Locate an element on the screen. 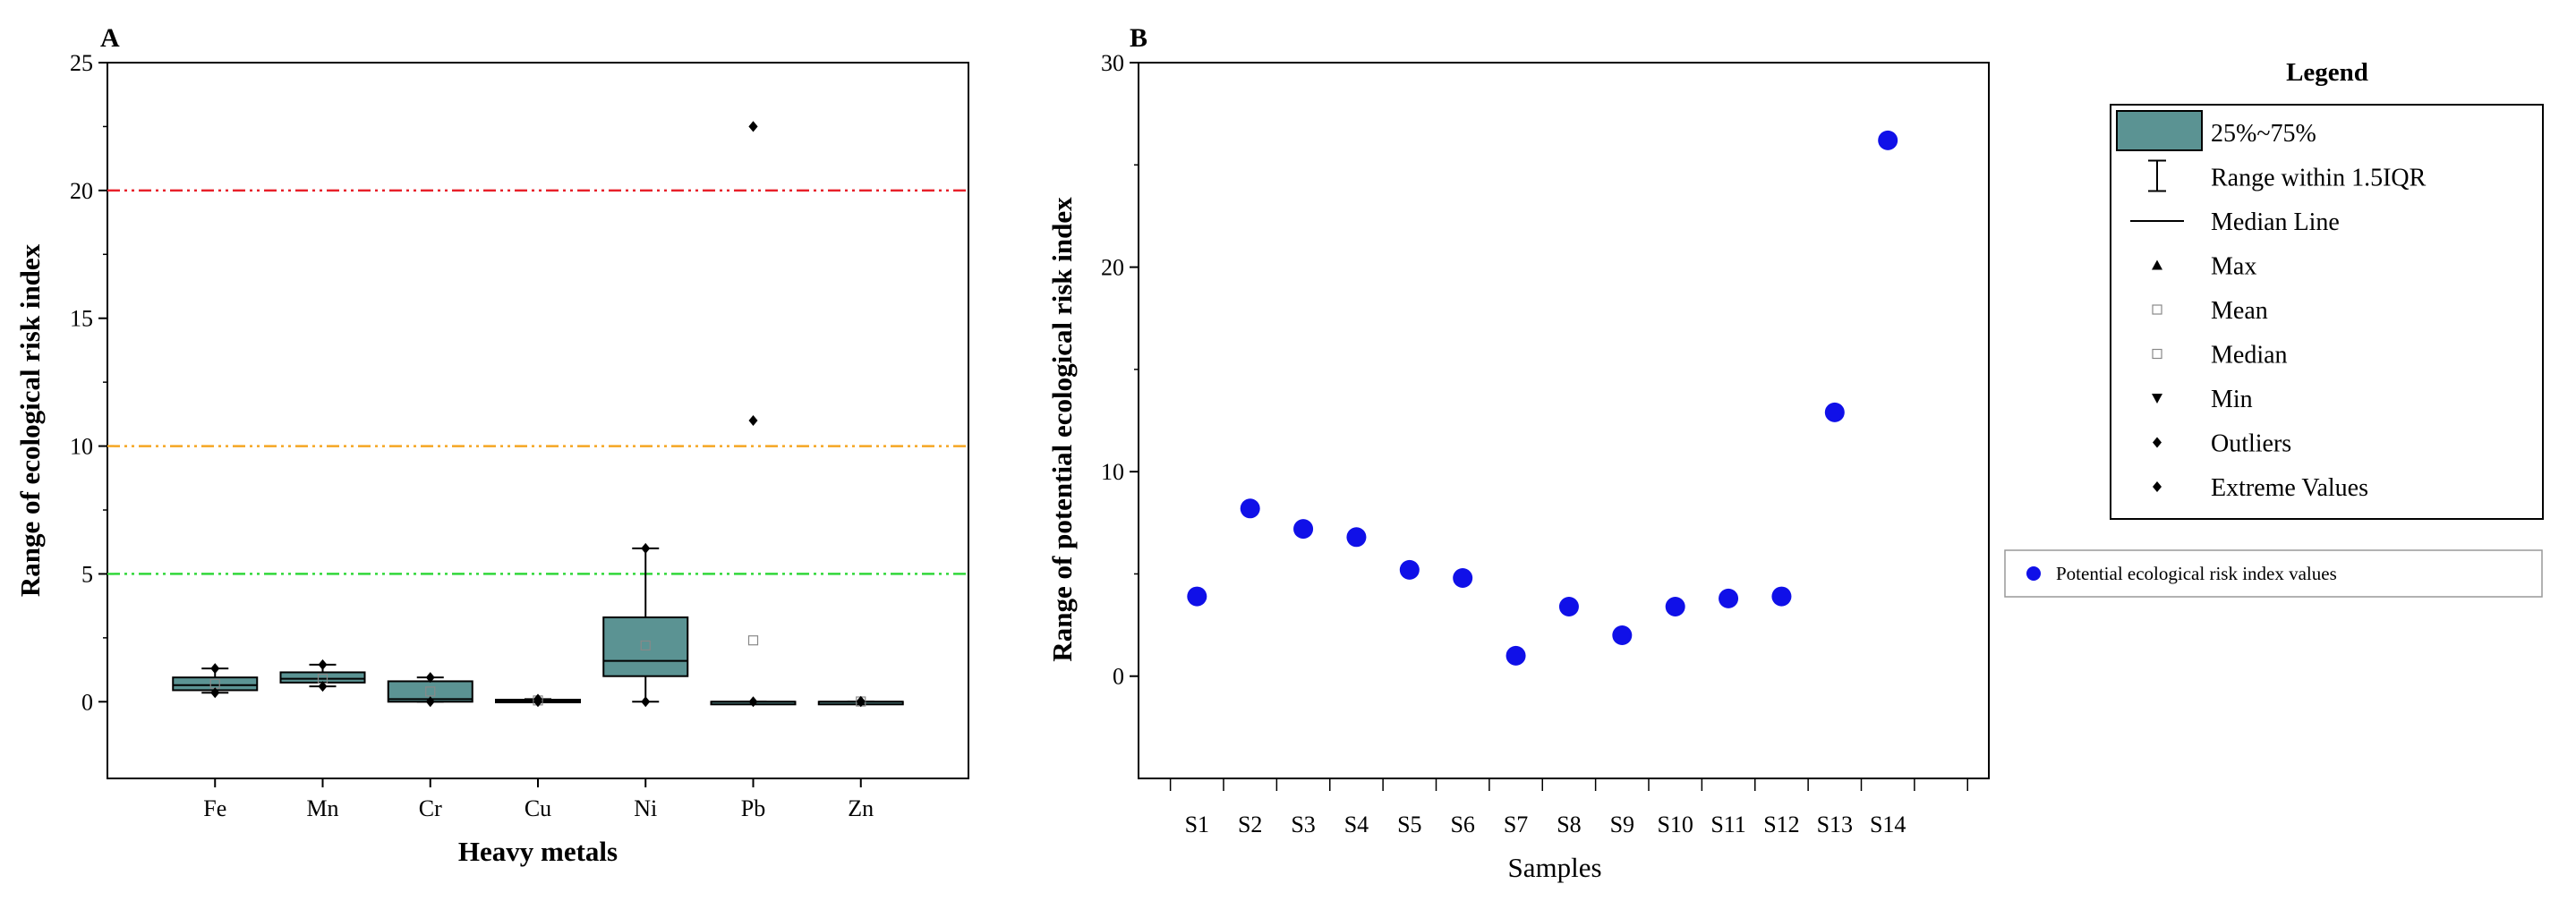  x-tick-label-S2: S2 is located at coordinates (1250, 824).